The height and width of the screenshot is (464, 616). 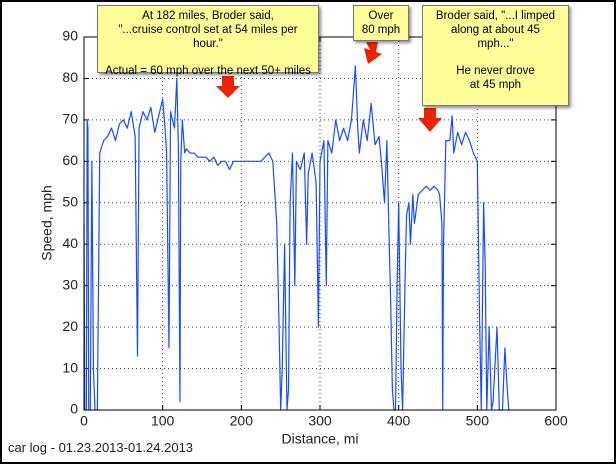 I want to click on y-tick-label: 10, so click(x=70, y=367).